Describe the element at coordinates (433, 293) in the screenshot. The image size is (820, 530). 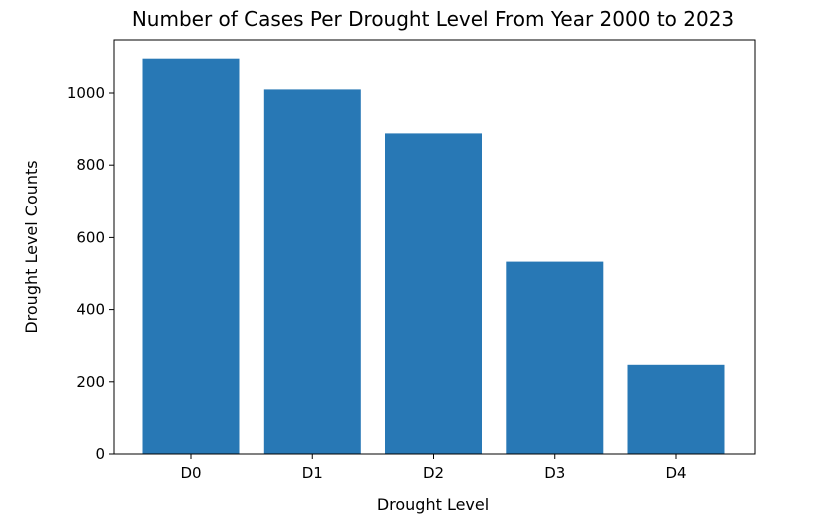
I see `bar-d2` at that location.